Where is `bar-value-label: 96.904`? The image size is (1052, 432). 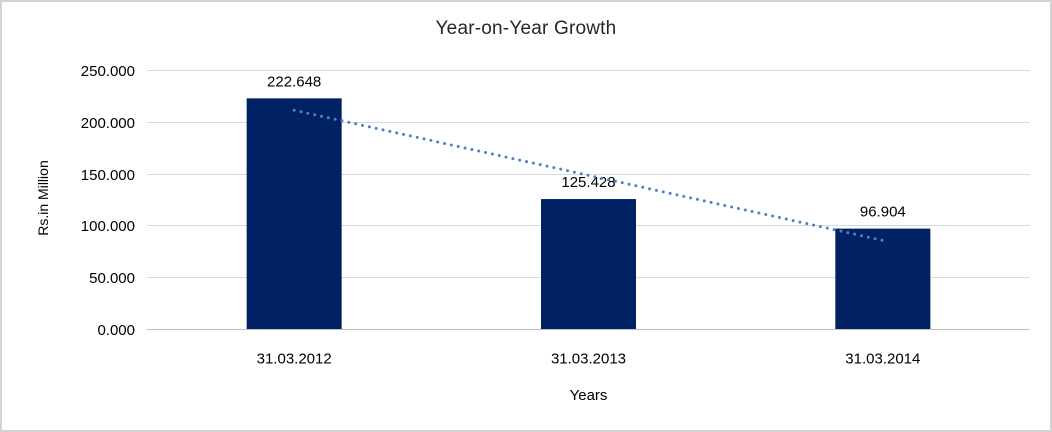
bar-value-label: 96.904 is located at coordinates (883, 212).